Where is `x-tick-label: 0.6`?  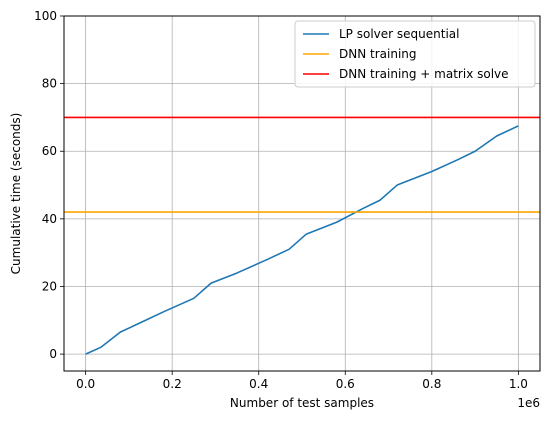
x-tick-label: 0.6 is located at coordinates (345, 384).